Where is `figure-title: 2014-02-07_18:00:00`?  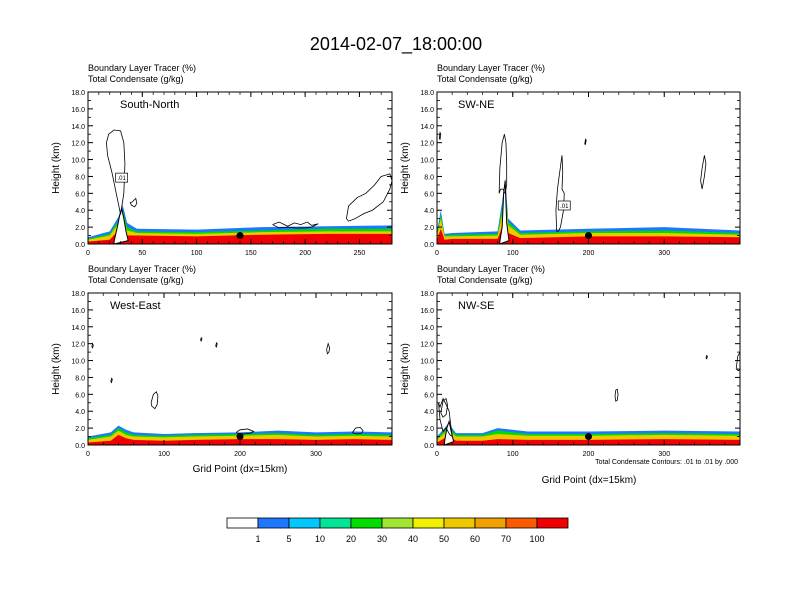
figure-title: 2014-02-07_18:00:00 is located at coordinates (396, 44).